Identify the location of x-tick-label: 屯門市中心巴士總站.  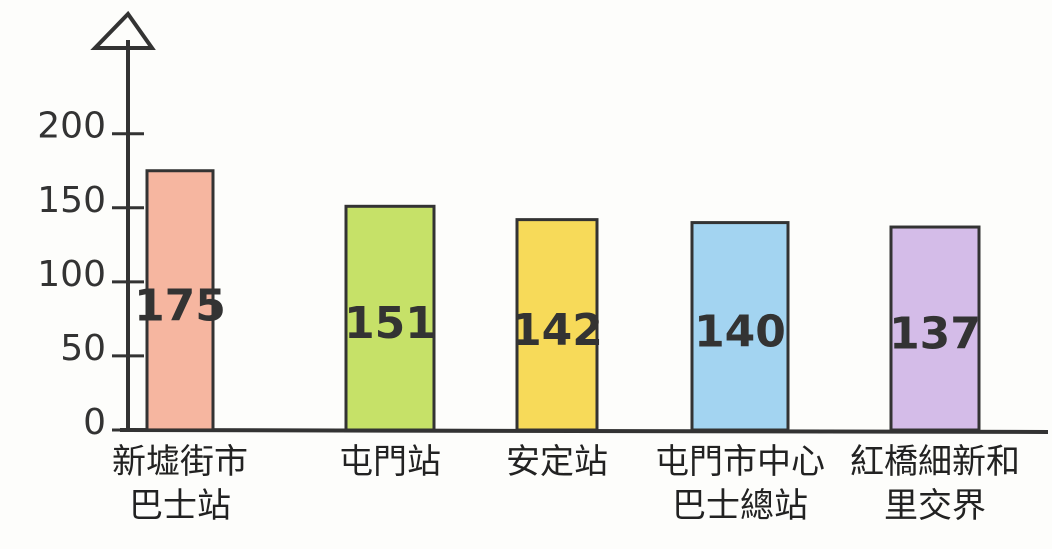
(740, 484).